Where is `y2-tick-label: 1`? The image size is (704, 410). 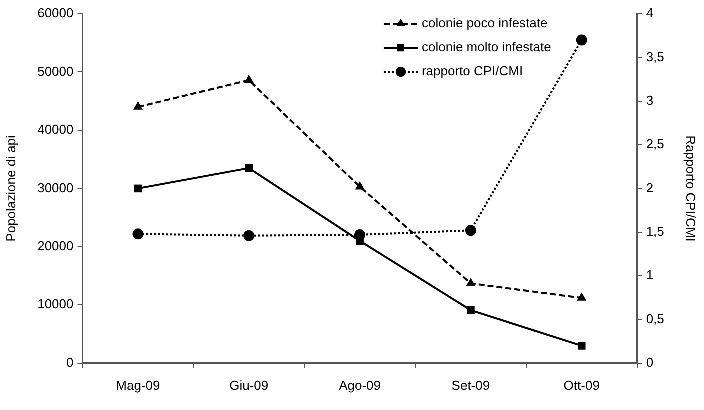
y2-tick-label: 1 is located at coordinates (650, 275).